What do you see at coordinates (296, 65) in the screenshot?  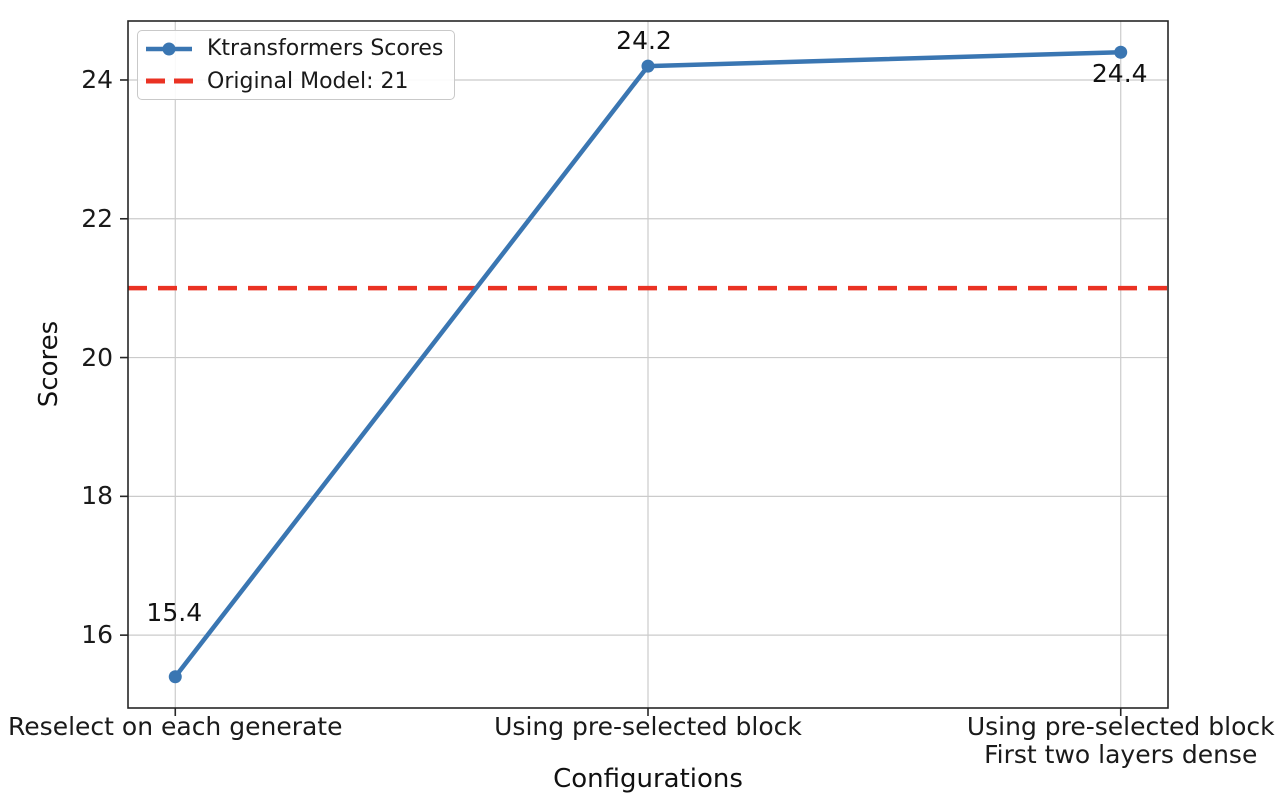 I see `legend: Ktransformers Scores Original Model: 21` at bounding box center [296, 65].